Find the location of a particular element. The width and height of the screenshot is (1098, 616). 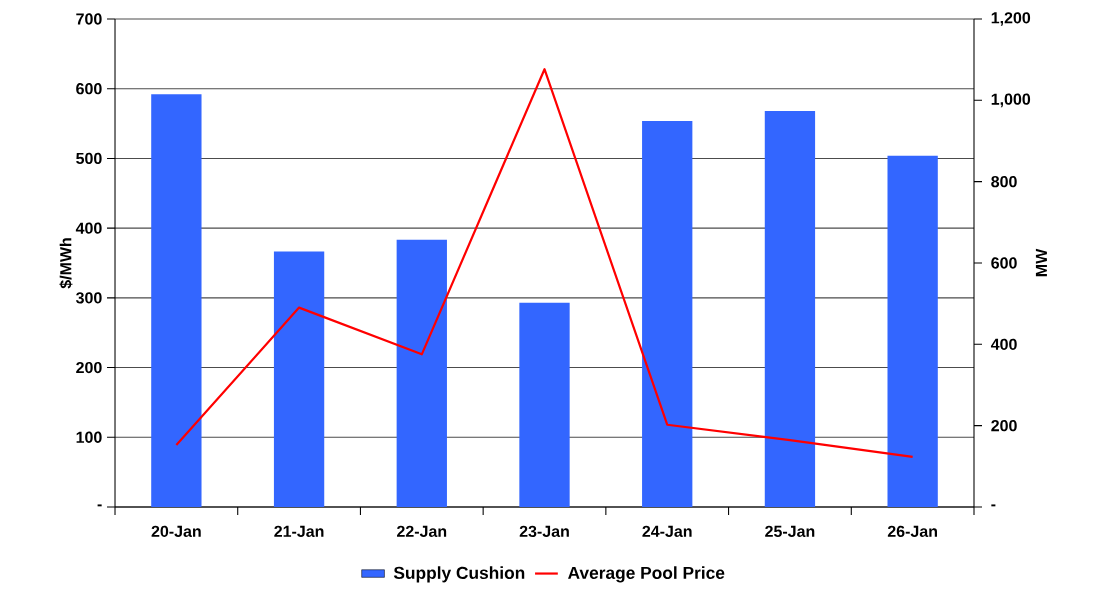

x-tick-label: 22-Jan is located at coordinates (422, 531).